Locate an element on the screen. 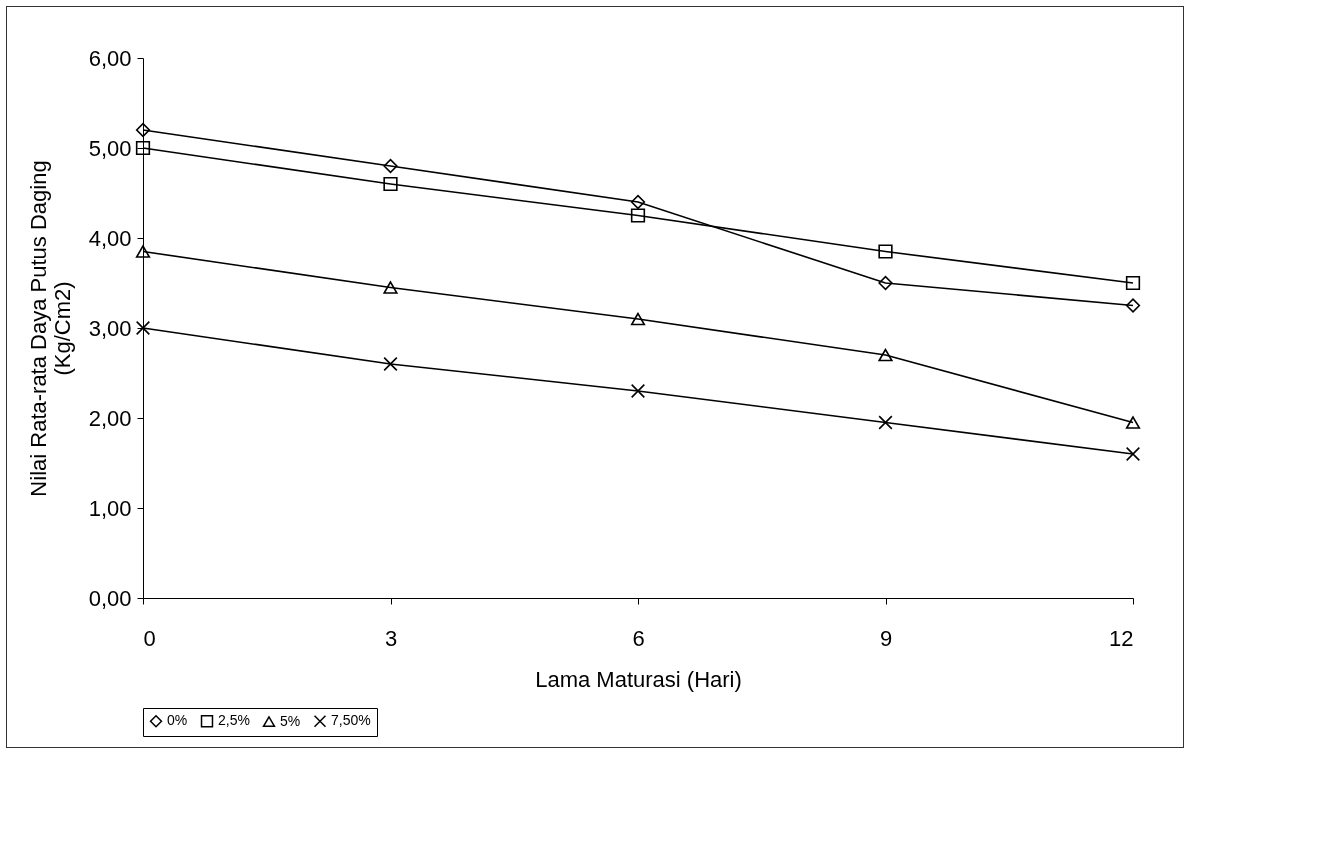  legend-label: 7,50% is located at coordinates (351, 720).